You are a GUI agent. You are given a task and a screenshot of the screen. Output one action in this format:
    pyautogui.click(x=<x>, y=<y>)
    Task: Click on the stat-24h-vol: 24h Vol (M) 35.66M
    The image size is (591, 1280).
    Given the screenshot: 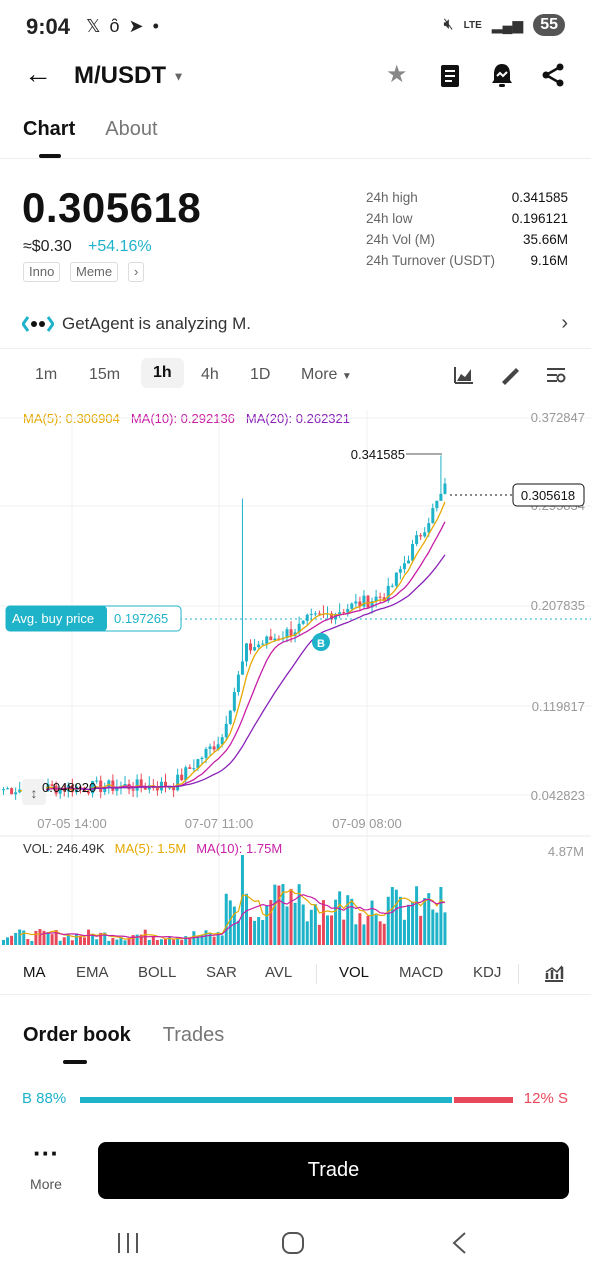 What is the action you would take?
    pyautogui.click(x=467, y=239)
    